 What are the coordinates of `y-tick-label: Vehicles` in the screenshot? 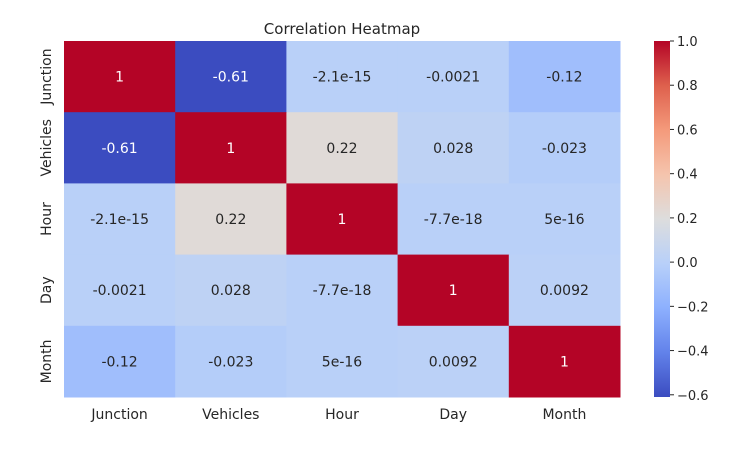 It's located at (47, 147).